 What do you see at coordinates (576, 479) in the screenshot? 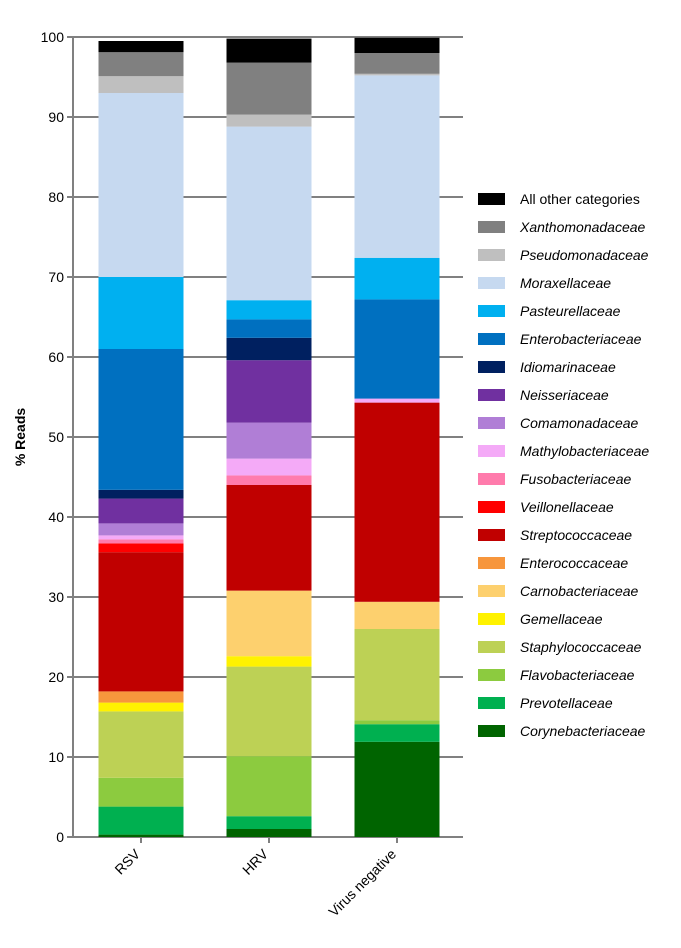
I see `legend-label: Fusobacteriaceae` at bounding box center [576, 479].